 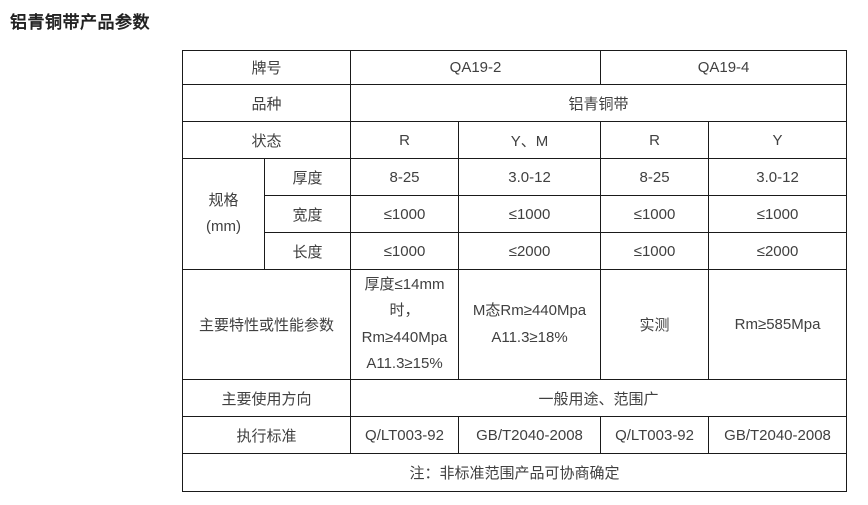 I want to click on variety-value: 铝青铜带, so click(x=599, y=103).